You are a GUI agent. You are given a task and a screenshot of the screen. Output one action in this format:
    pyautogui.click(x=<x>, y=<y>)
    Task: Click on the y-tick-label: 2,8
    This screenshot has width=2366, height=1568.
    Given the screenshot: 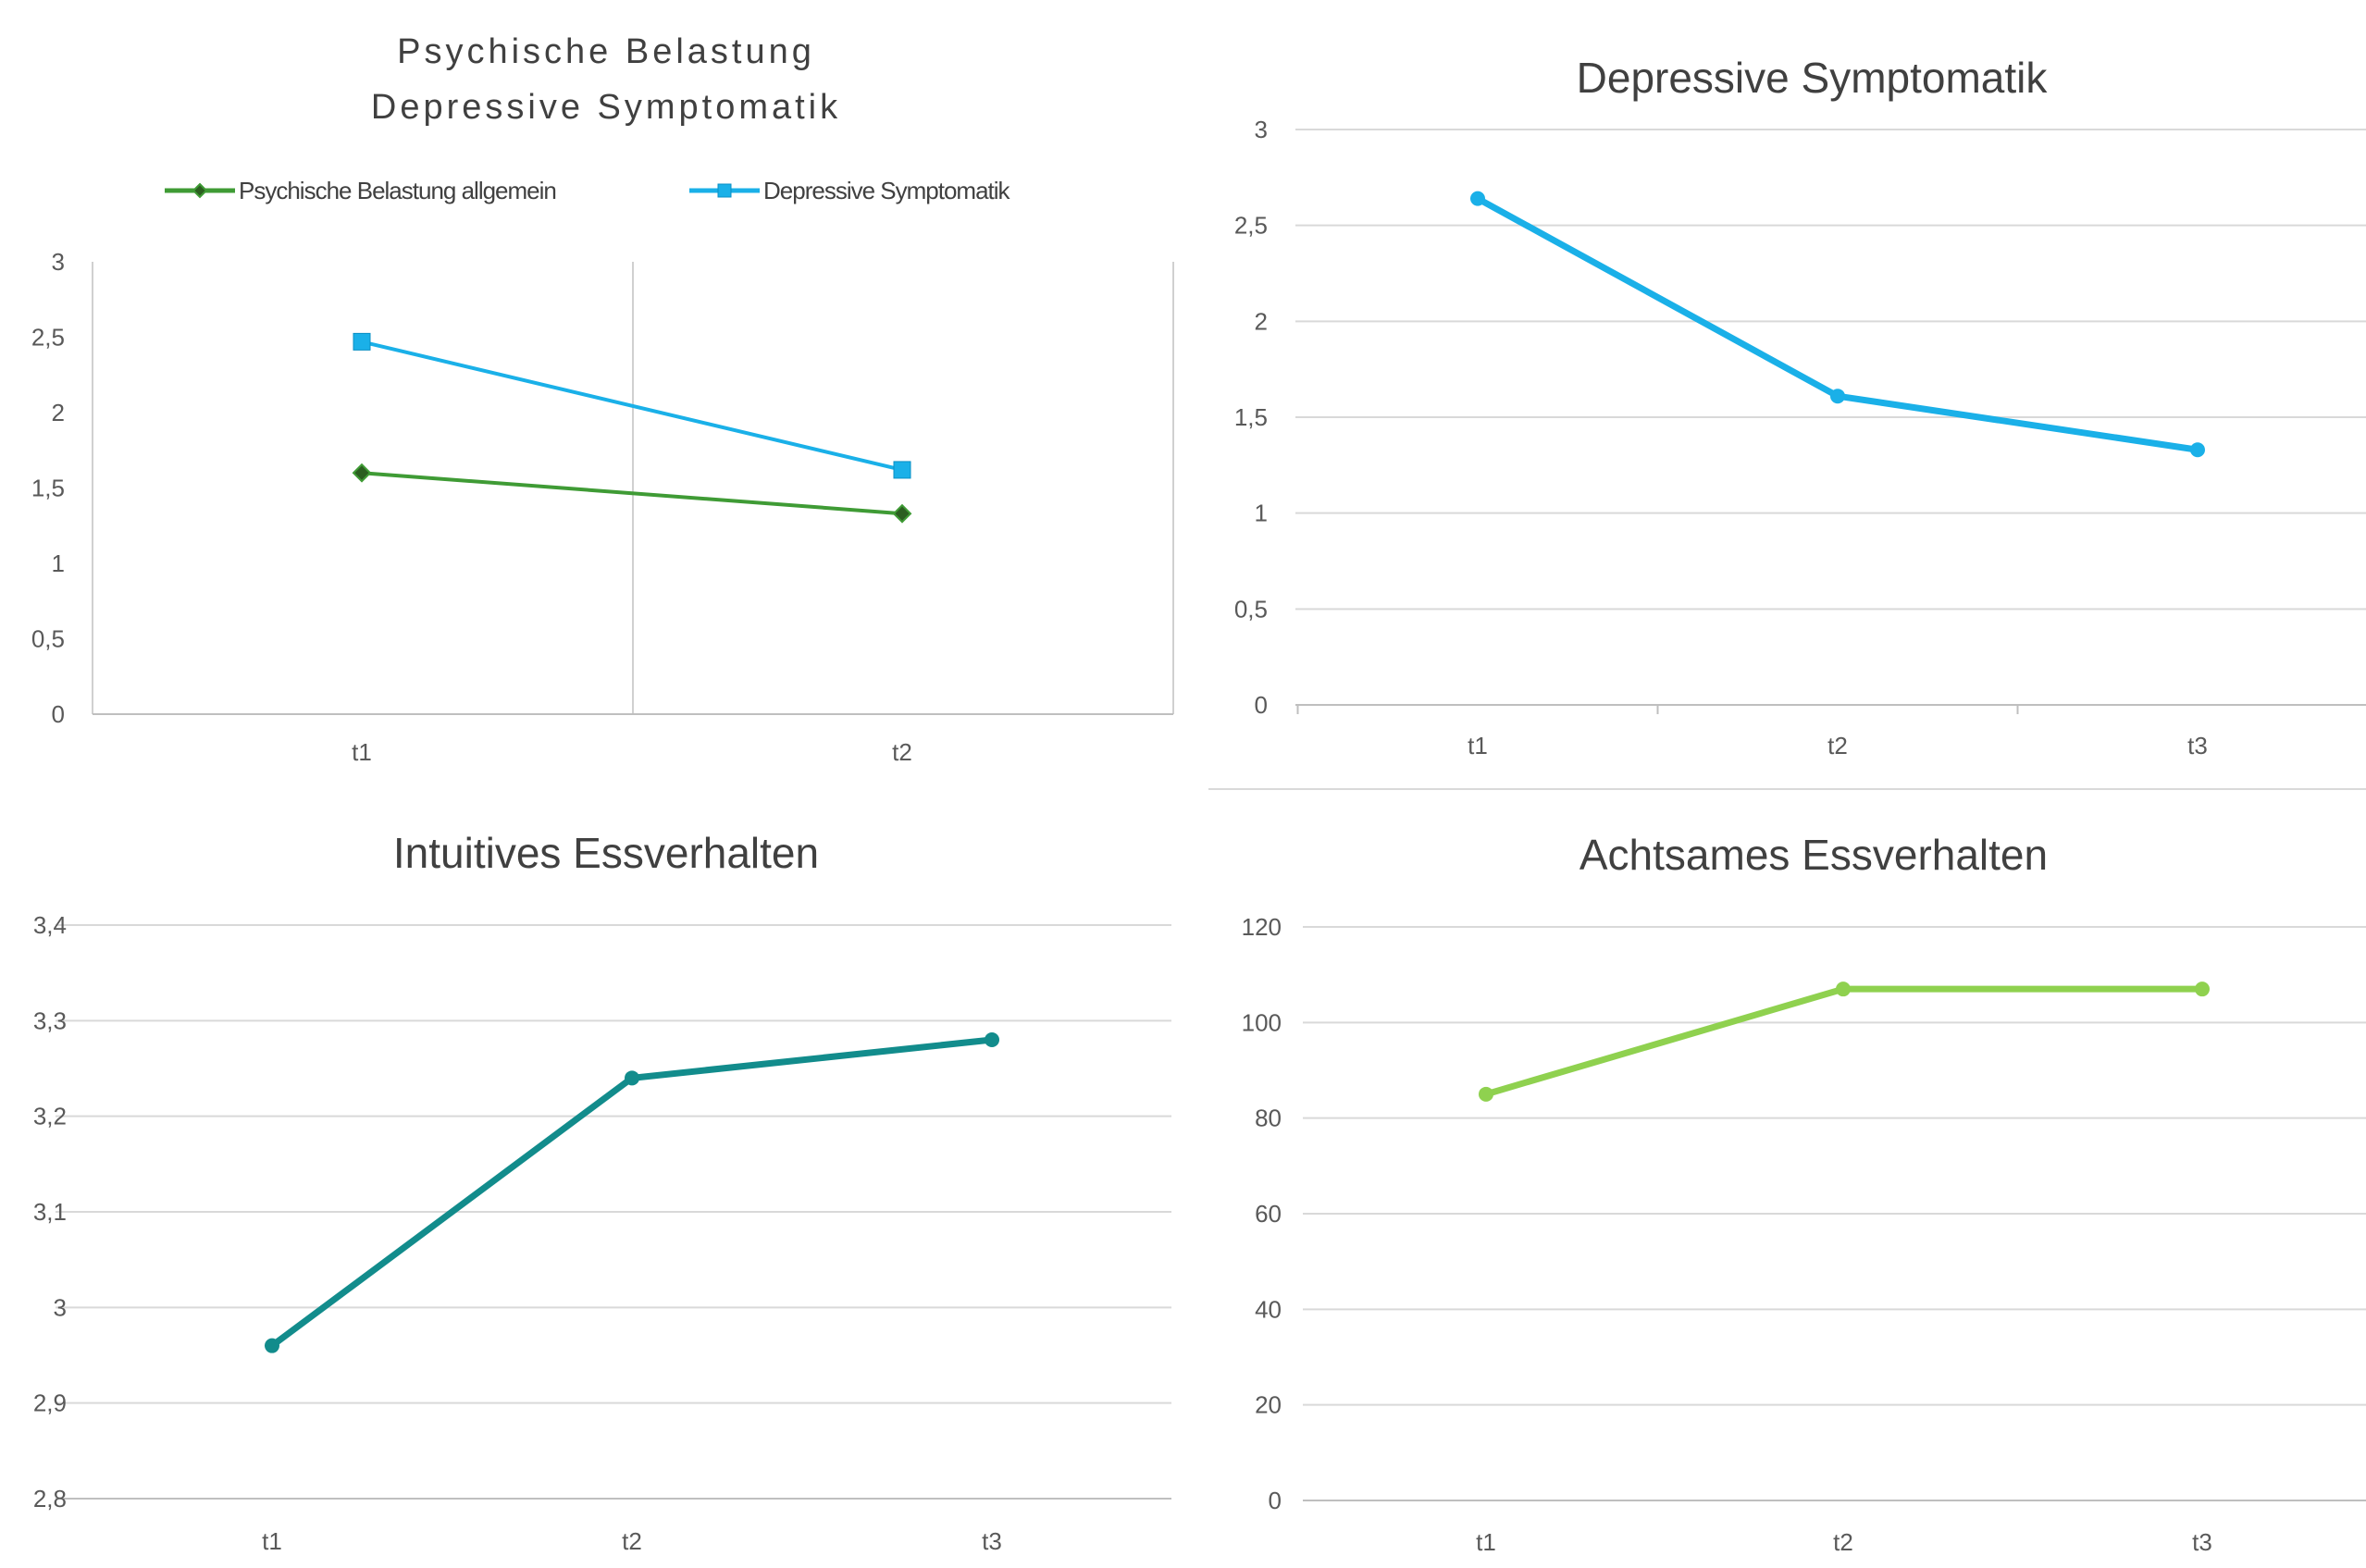 What is the action you would take?
    pyautogui.click(x=50, y=1498)
    